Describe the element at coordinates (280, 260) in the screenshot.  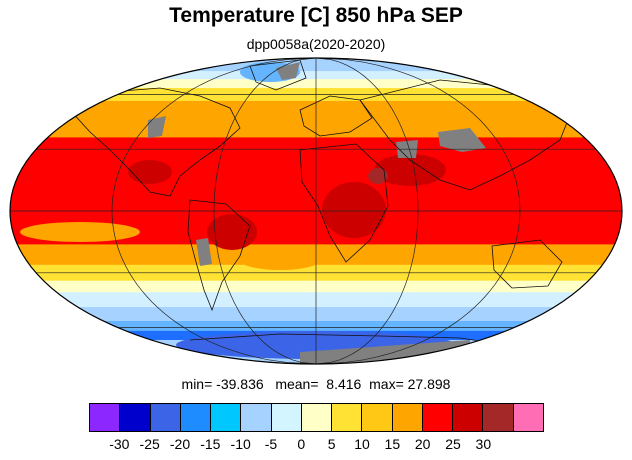
I see `orange-region-south-atlantic` at that location.